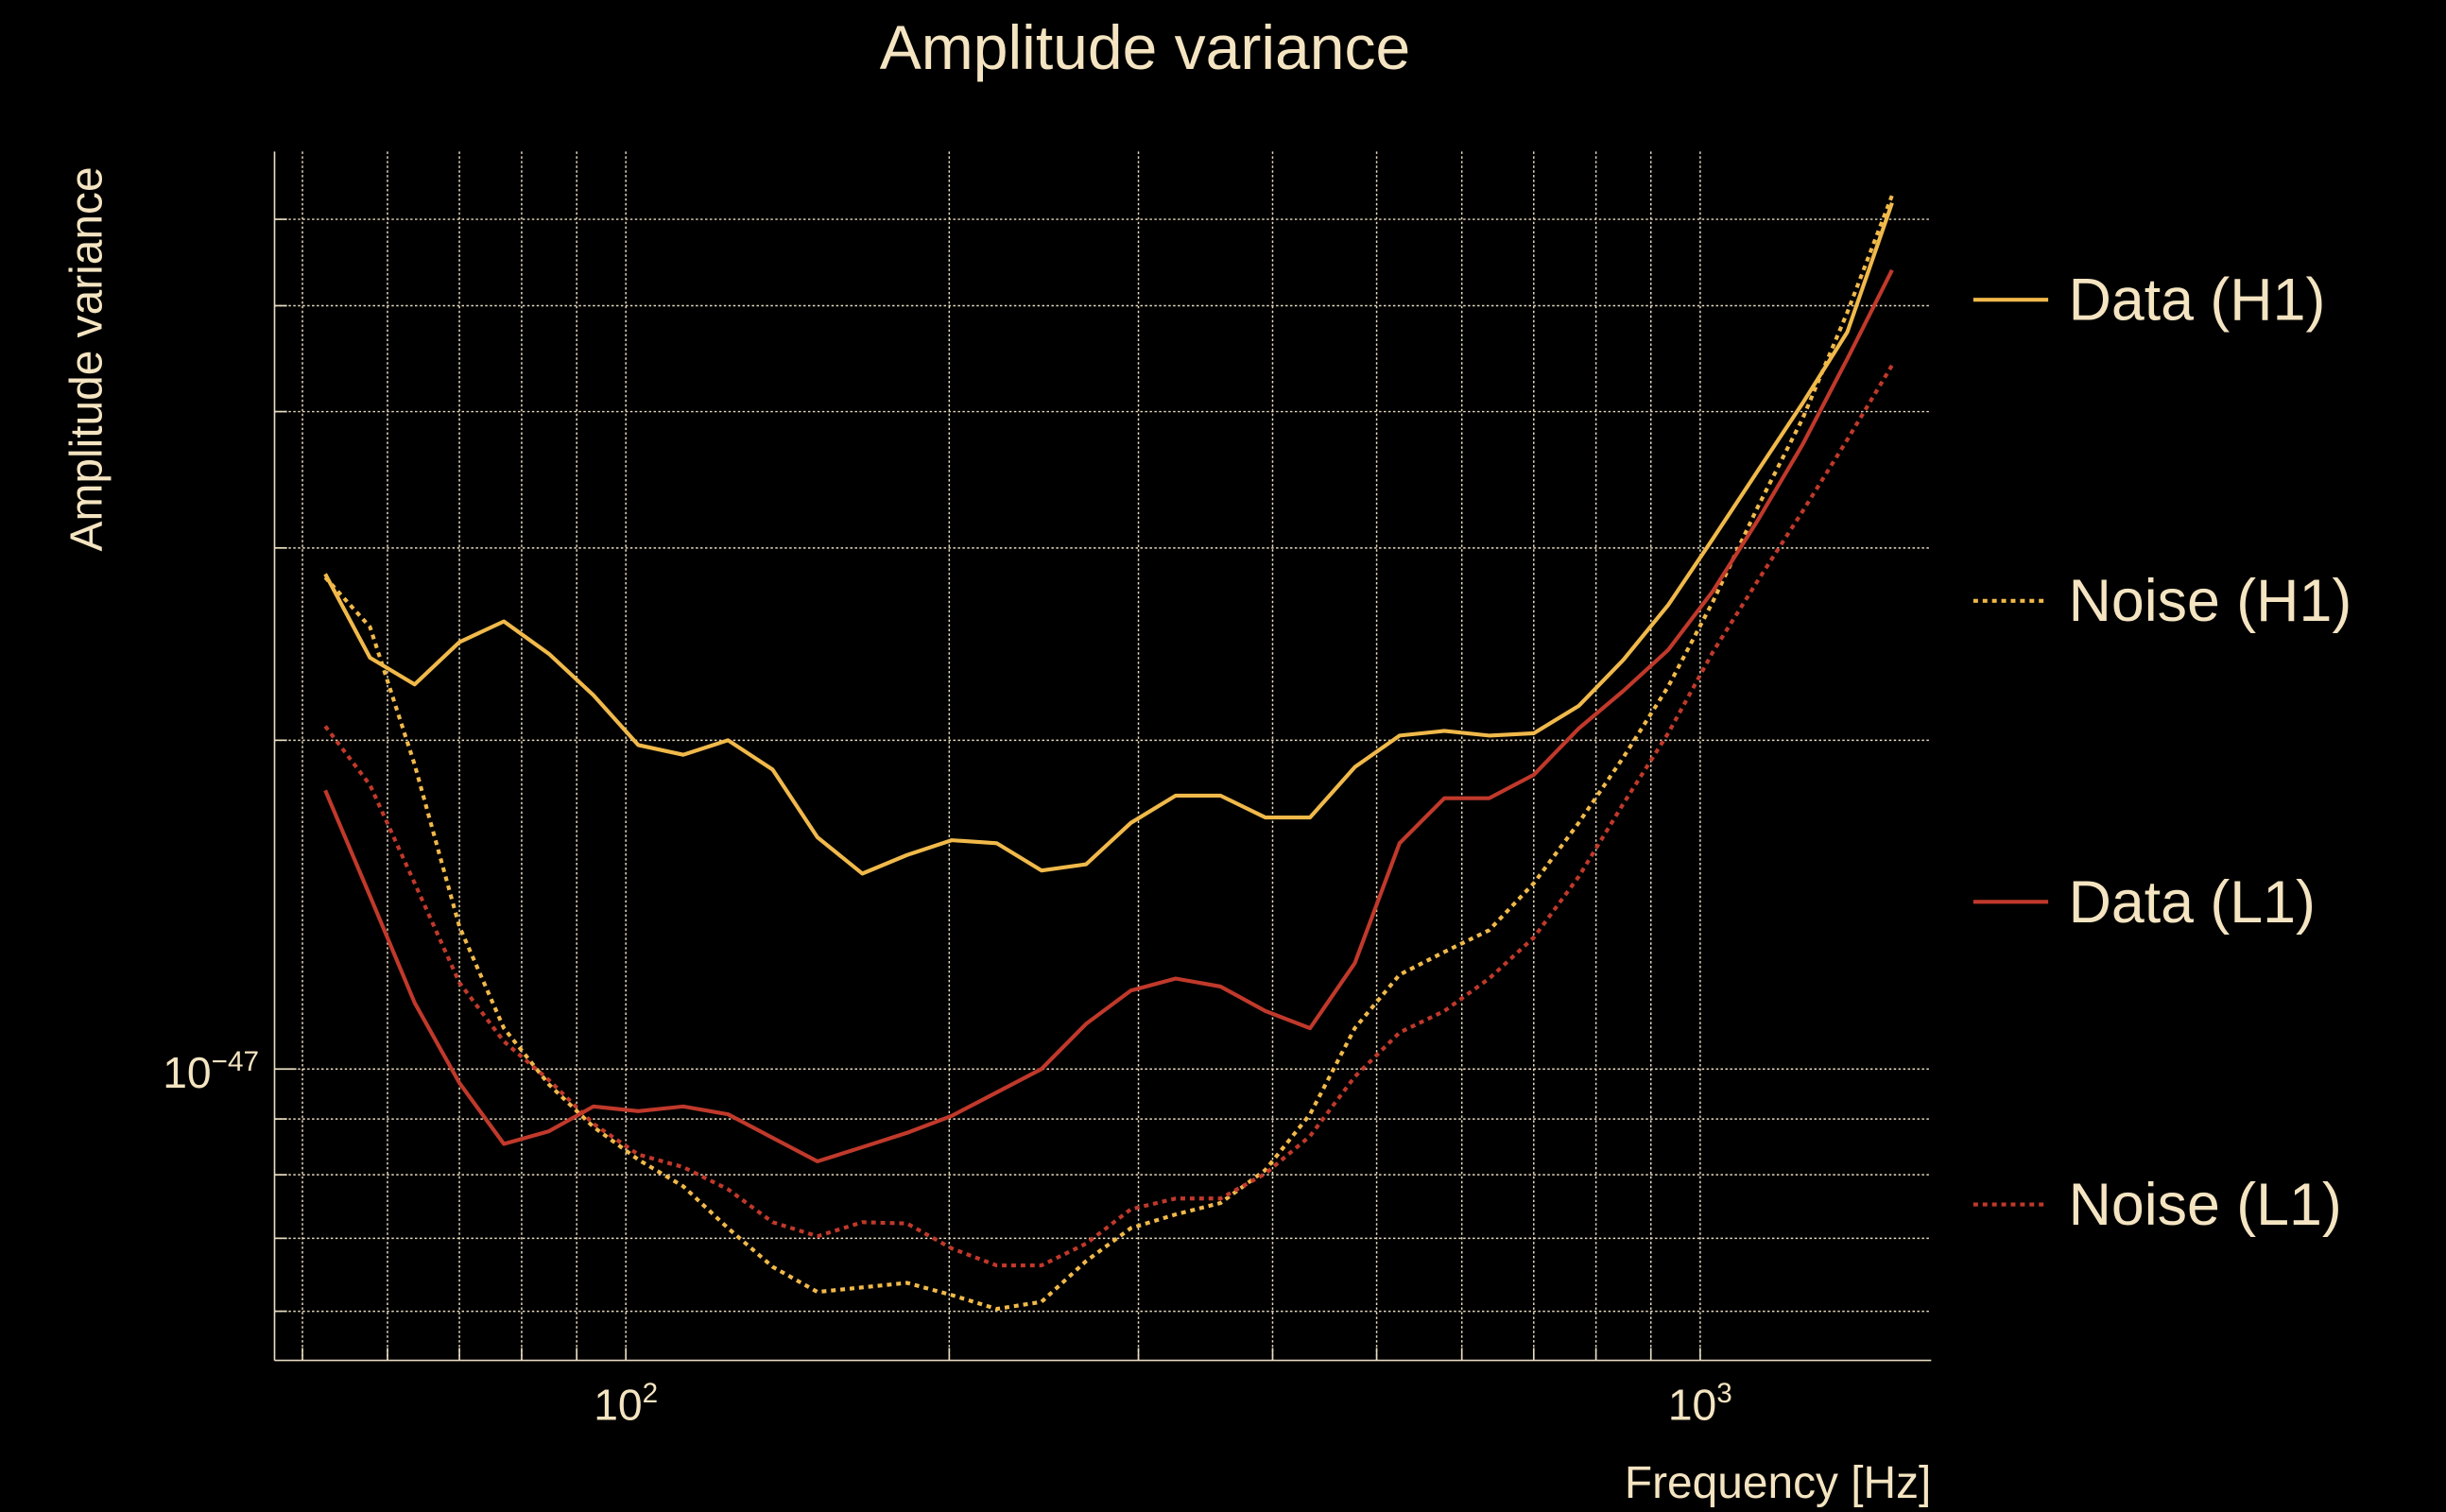 This screenshot has height=1512, width=2446. I want to click on x-axis-label: Frequency [Hz], so click(1778, 1483).